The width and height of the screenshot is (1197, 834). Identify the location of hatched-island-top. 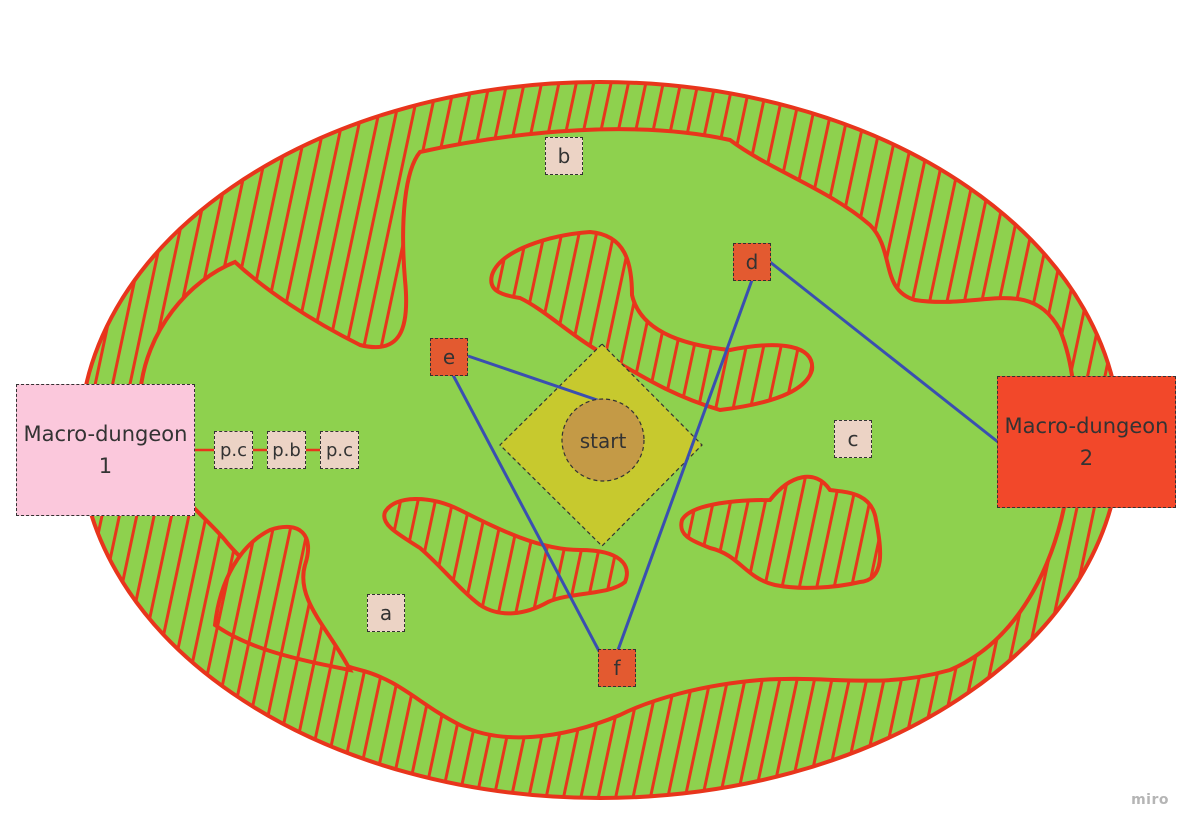
(652, 321).